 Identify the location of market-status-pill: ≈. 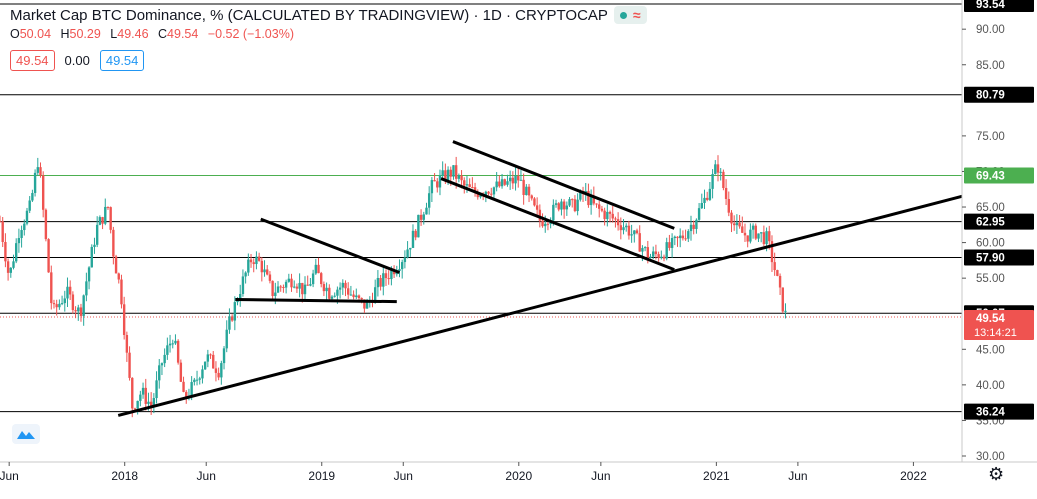
(630, 15).